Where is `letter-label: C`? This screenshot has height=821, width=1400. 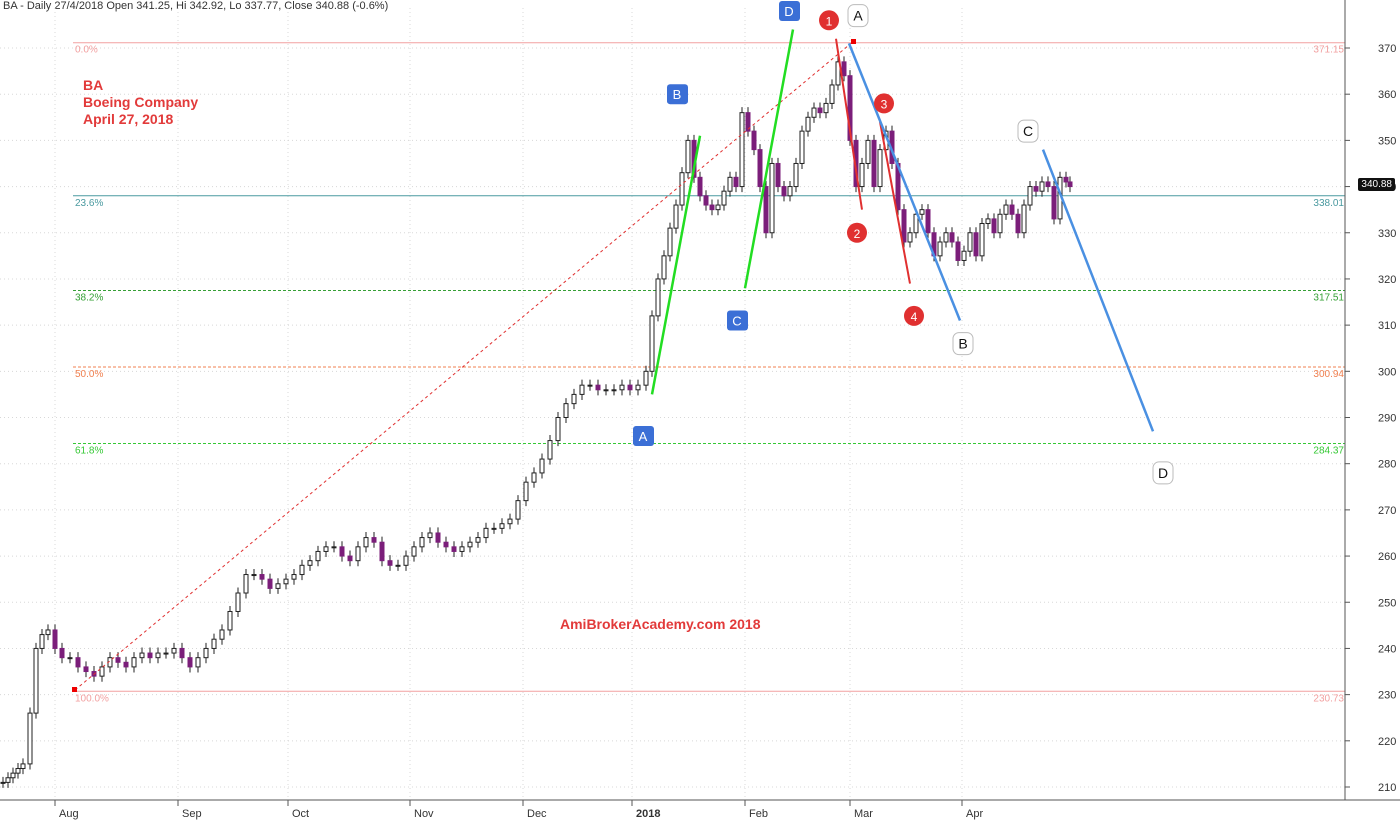 letter-label: C is located at coordinates (1028, 131).